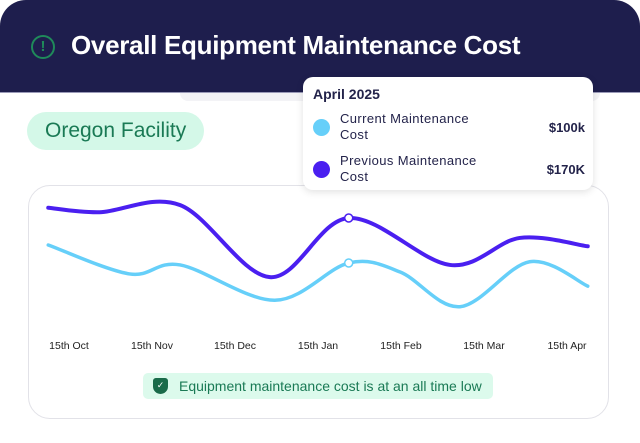 The width and height of the screenshot is (640, 443). I want to click on tooltip-value: $170K, so click(565, 169).